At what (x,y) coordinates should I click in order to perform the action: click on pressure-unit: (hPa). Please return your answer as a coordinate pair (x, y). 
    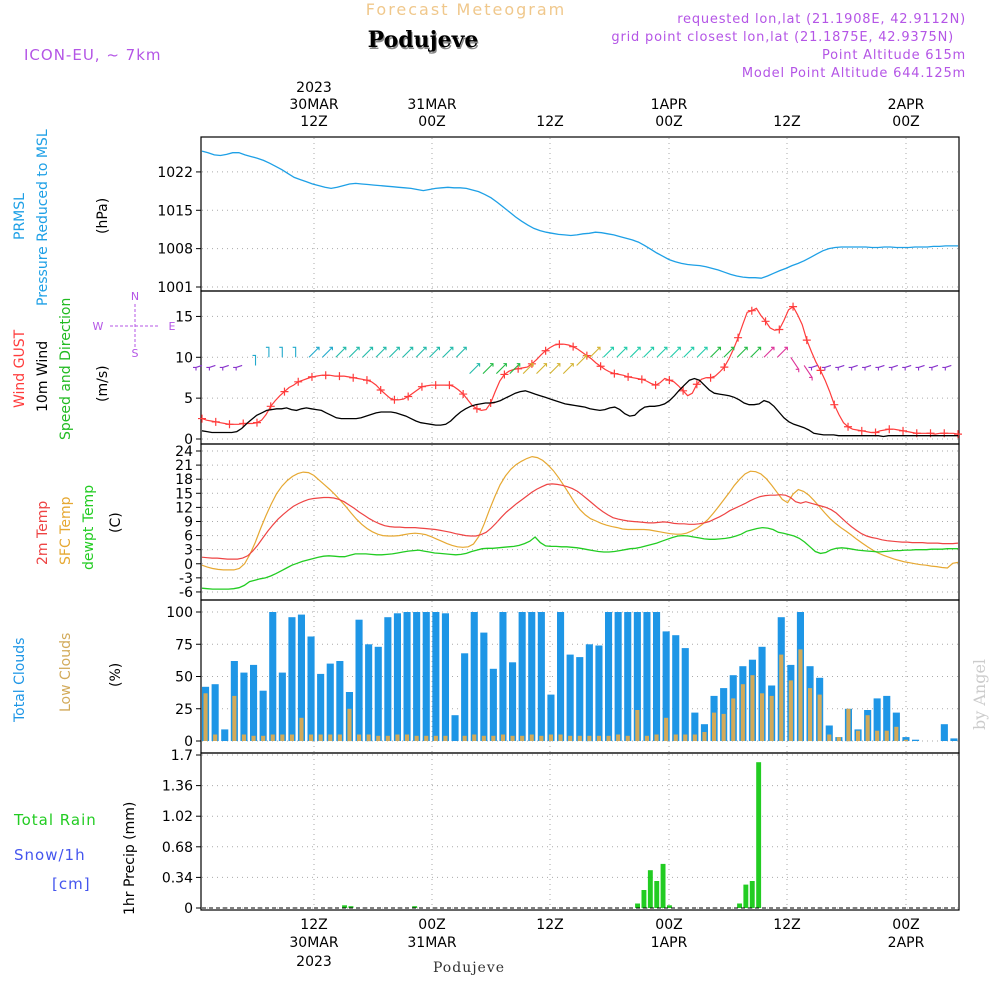
    Looking at the image, I should click on (103, 216).